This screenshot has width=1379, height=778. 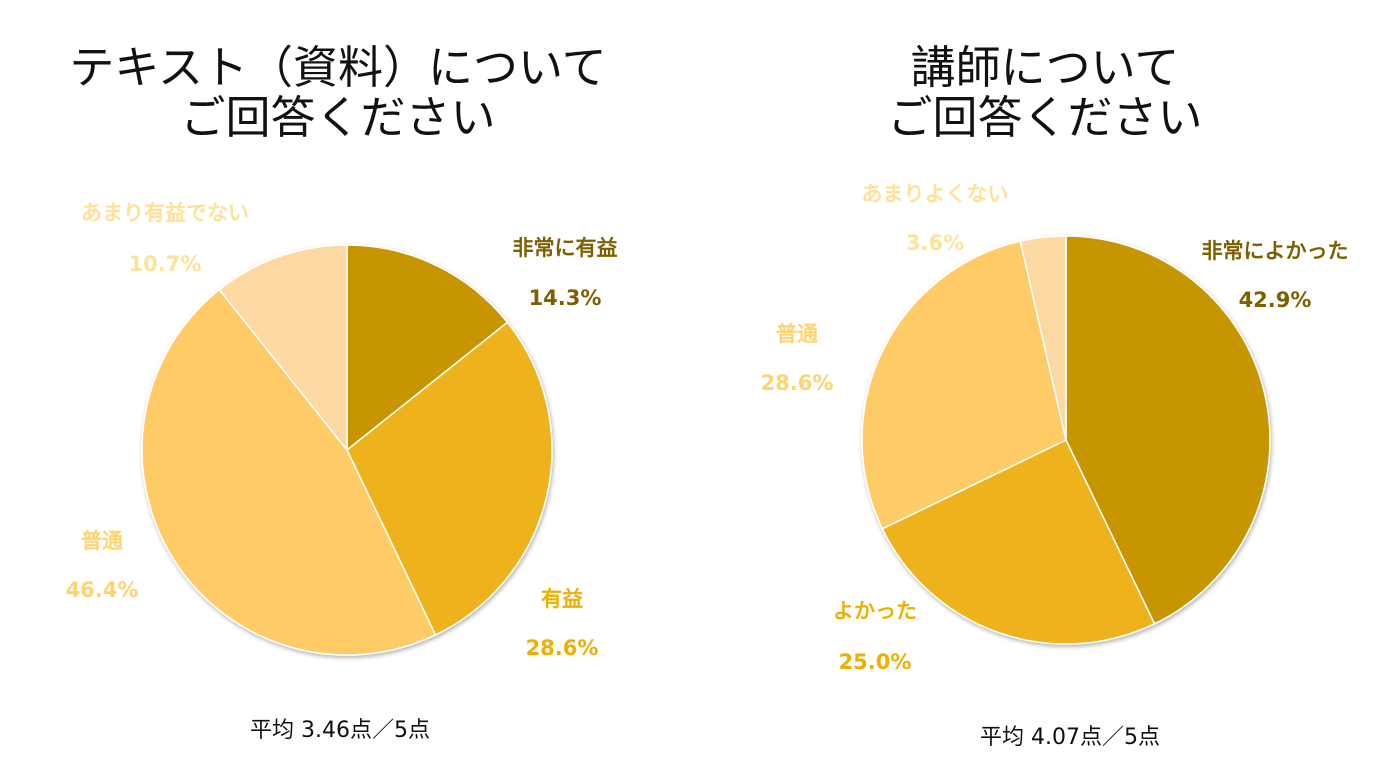 What do you see at coordinates (935, 194) in the screenshot?
I see `slice-label: あまりよくない` at bounding box center [935, 194].